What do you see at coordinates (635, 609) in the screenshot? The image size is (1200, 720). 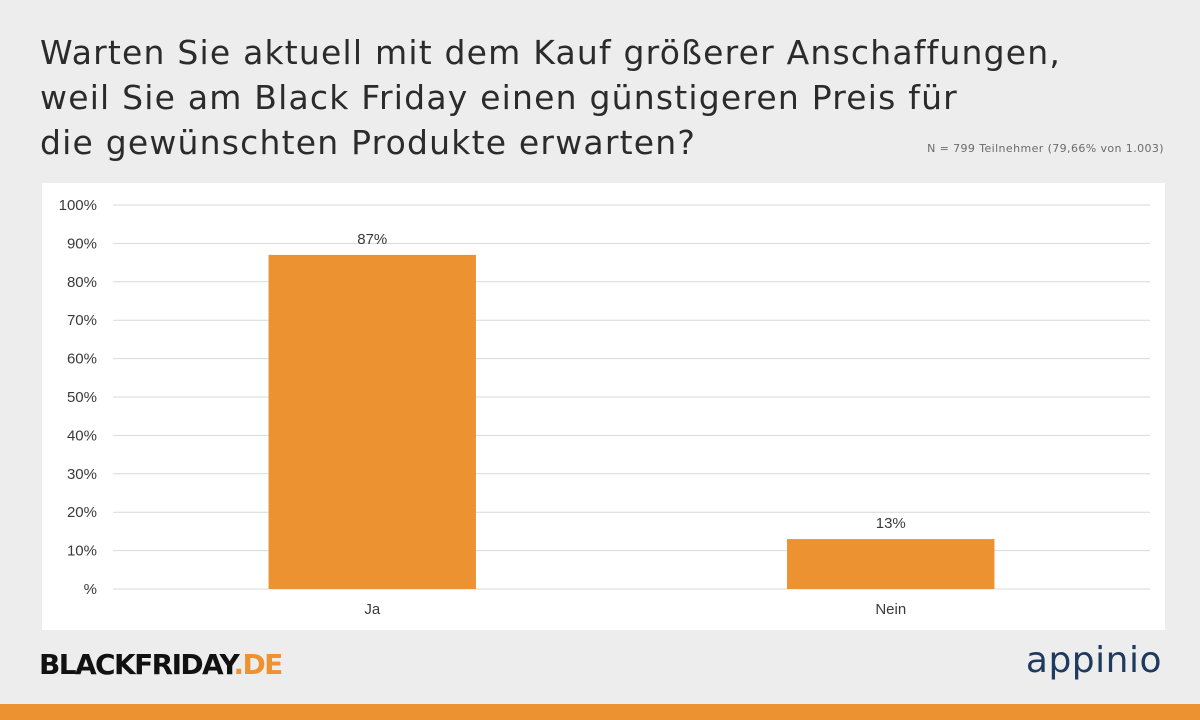 I see `category-labels: Ja Nein` at bounding box center [635, 609].